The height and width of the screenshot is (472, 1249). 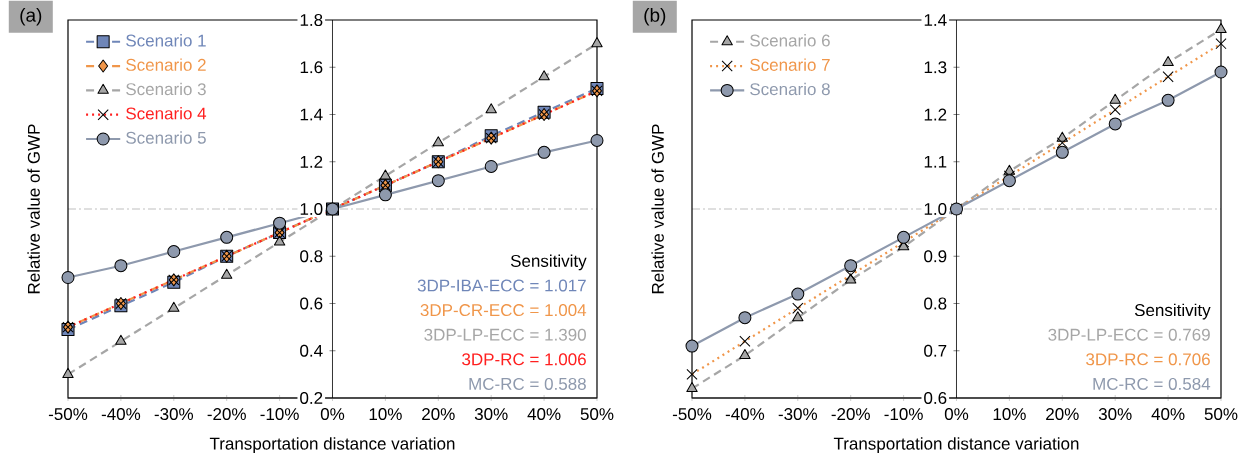 What do you see at coordinates (1129, 334) in the screenshot?
I see `annotation: 3DP-LP-ECC = 0.769` at bounding box center [1129, 334].